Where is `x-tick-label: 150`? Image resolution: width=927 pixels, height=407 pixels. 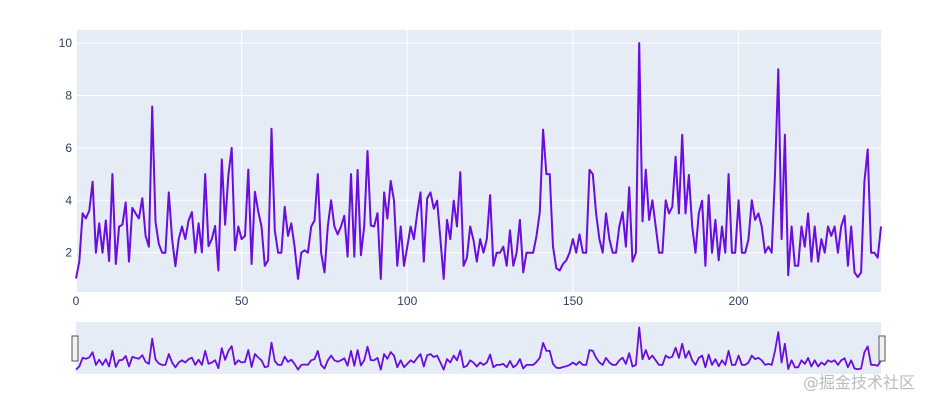 x-tick-label: 150 is located at coordinates (573, 301).